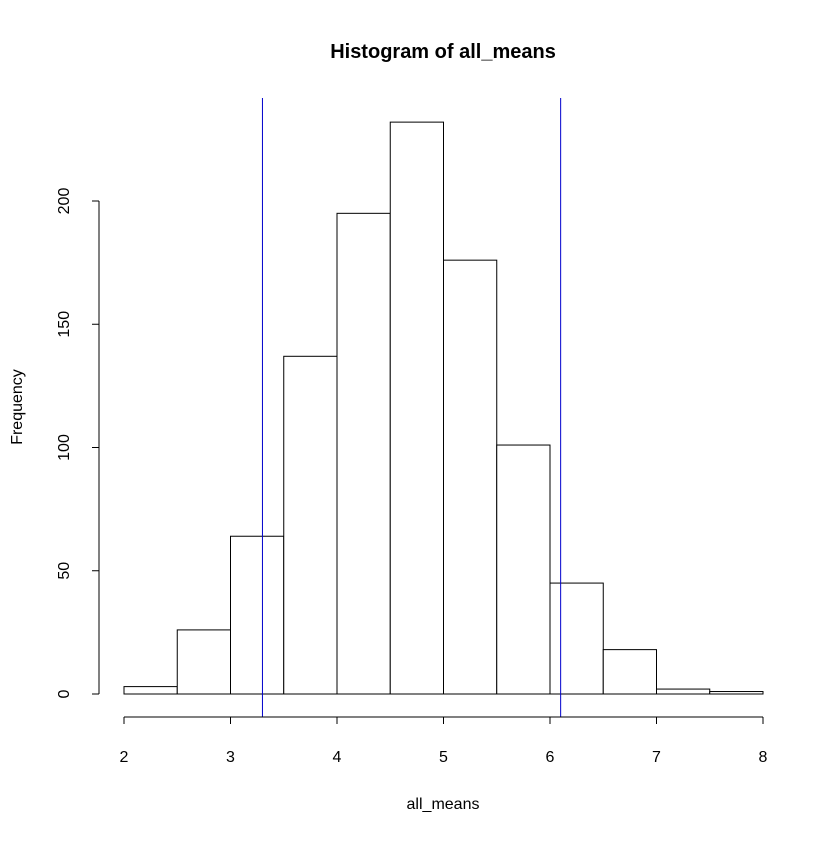 Image resolution: width=840 pixels, height=845 pixels. I want to click on y-axis: 0 50 100 150 200, so click(78, 443).